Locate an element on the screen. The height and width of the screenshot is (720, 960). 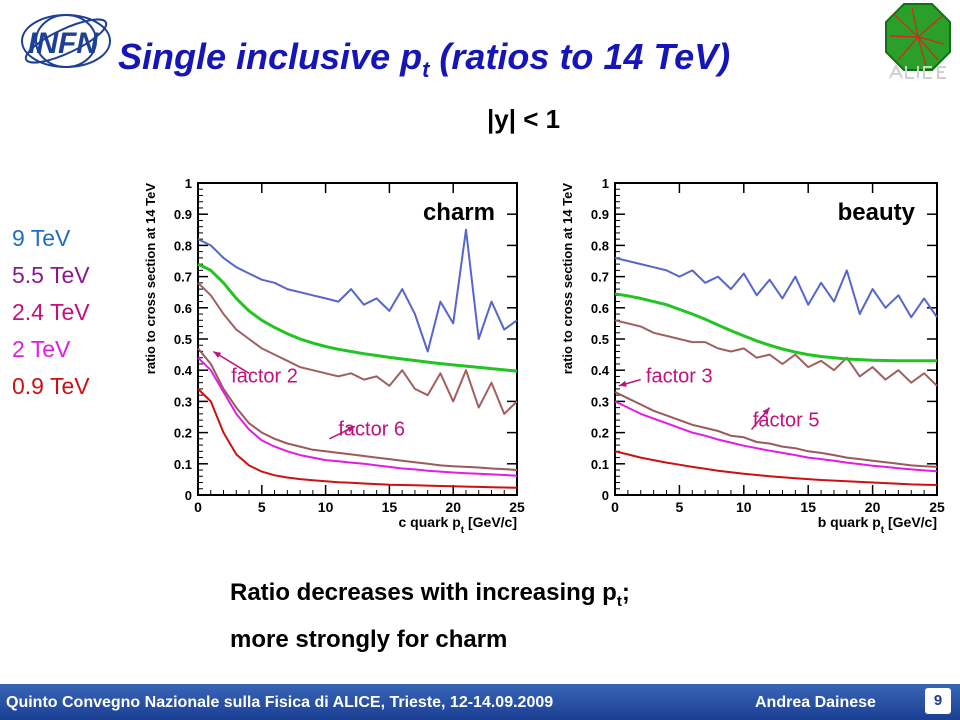
beauty-ytick-label: 0.9 is located at coordinates (600, 214).